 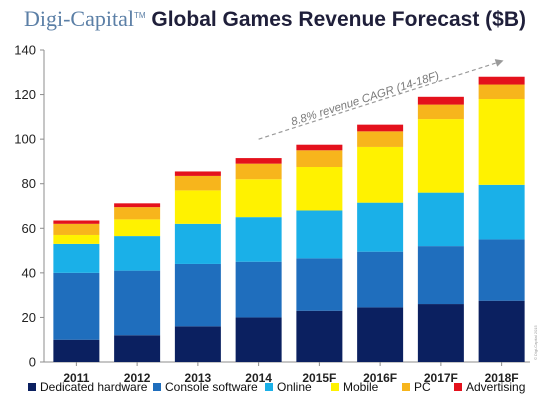 What do you see at coordinates (25, 139) in the screenshot?
I see `y-tick-label: 100` at bounding box center [25, 139].